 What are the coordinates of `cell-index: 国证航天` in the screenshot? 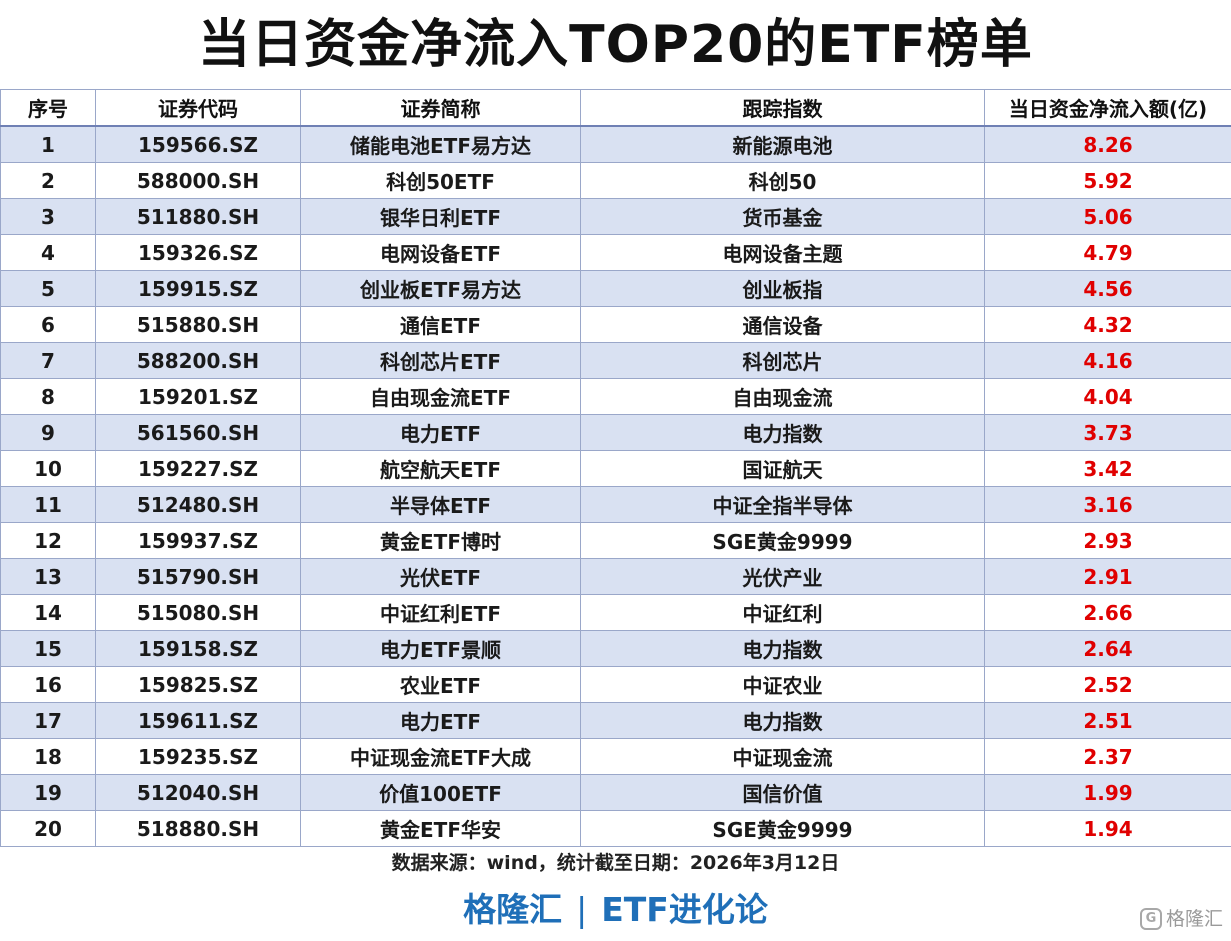 It's located at (782, 468).